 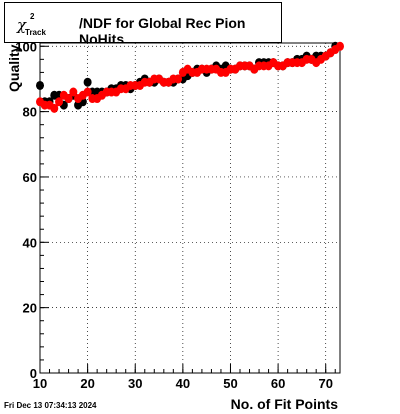 What do you see at coordinates (30, 177) in the screenshot?
I see `y-tick-label: 60` at bounding box center [30, 177].